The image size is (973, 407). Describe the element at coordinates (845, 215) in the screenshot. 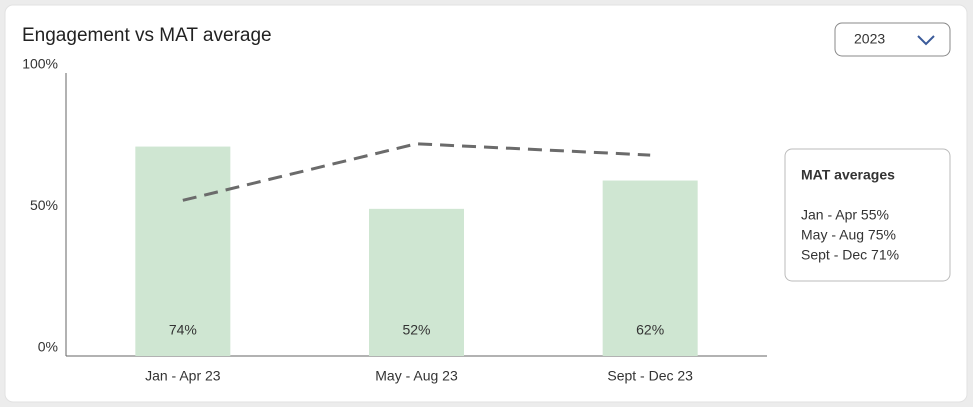

I see `legend-item: Jan - Apr 55%` at that location.